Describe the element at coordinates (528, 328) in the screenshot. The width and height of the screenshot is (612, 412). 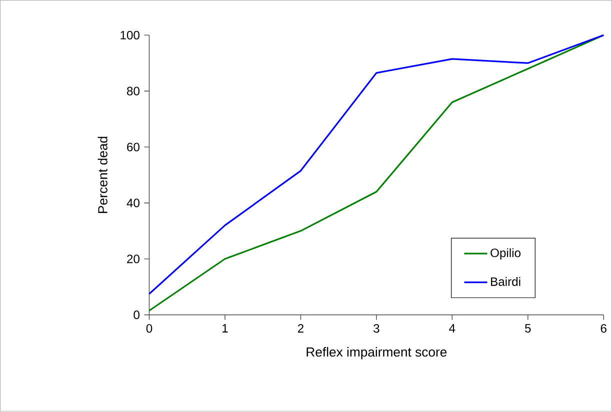
I see `x-tick-label: 5` at that location.